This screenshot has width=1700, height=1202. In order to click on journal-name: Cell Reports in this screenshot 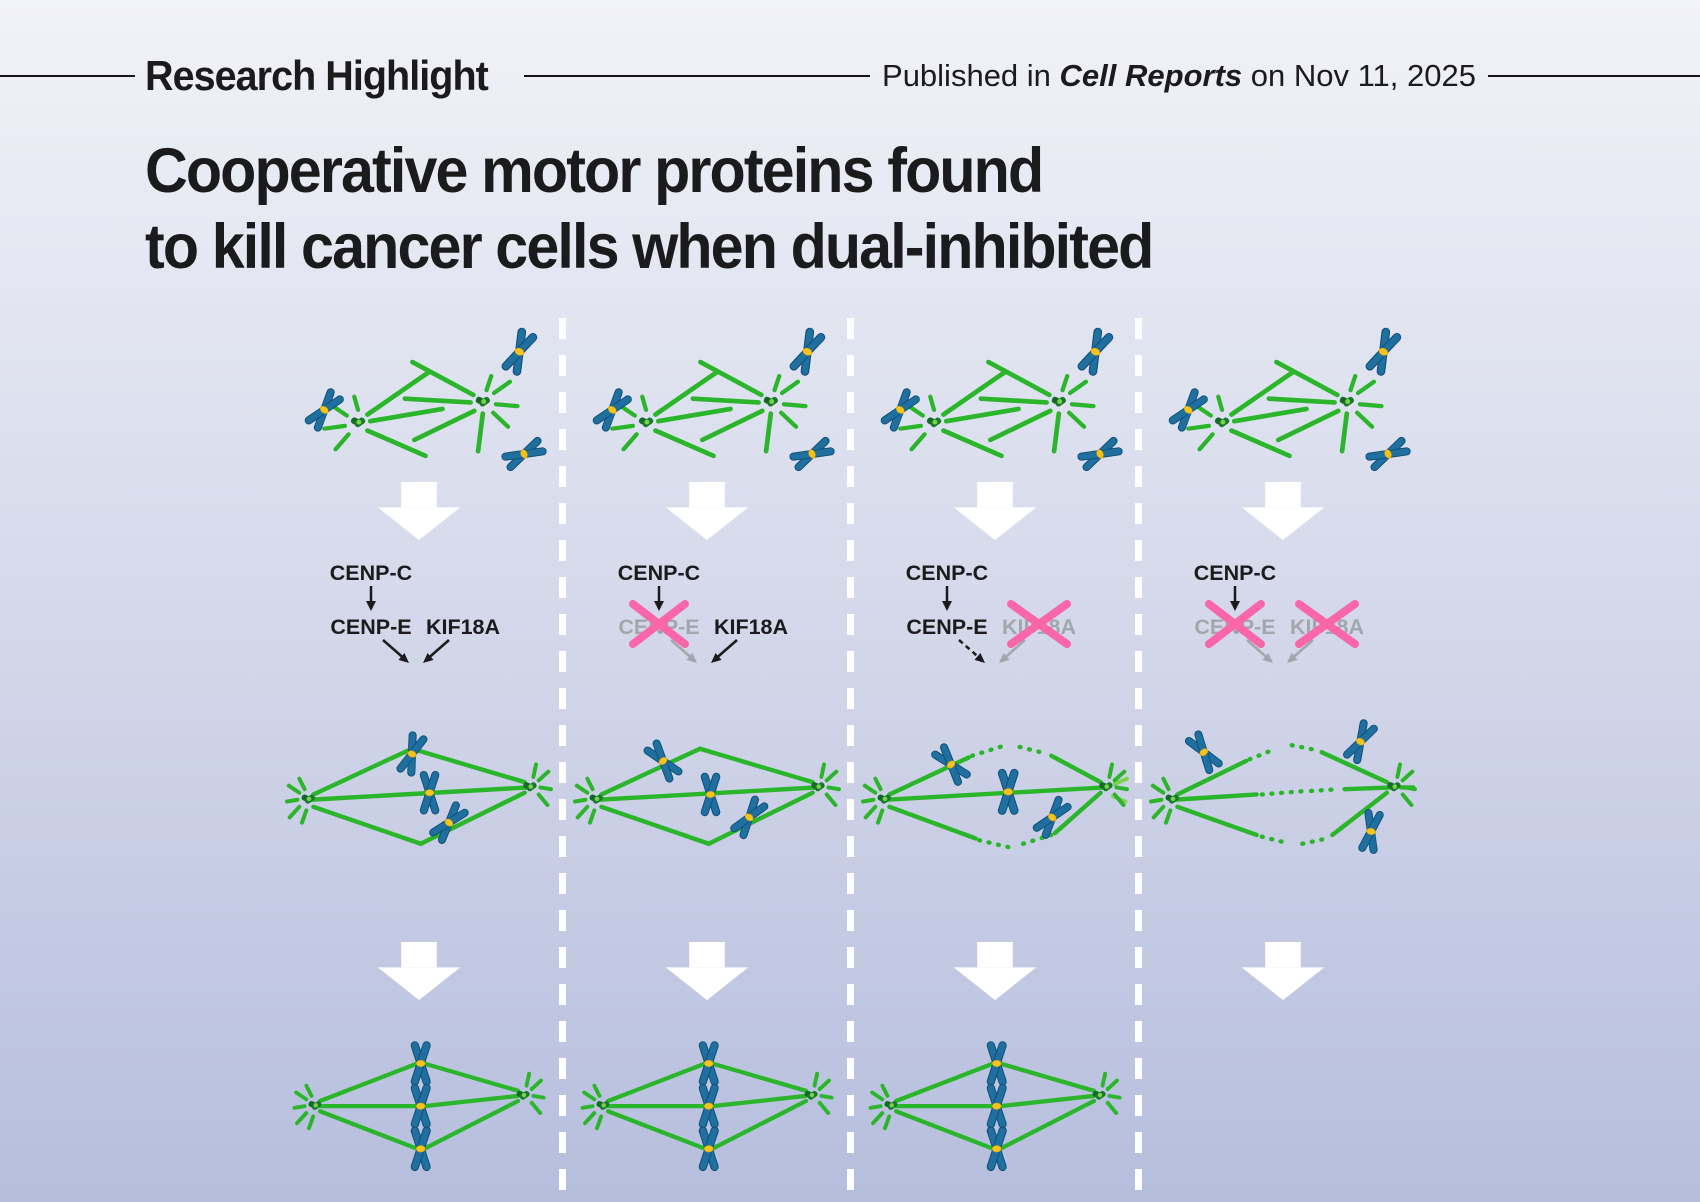, I will do `click(1151, 75)`.